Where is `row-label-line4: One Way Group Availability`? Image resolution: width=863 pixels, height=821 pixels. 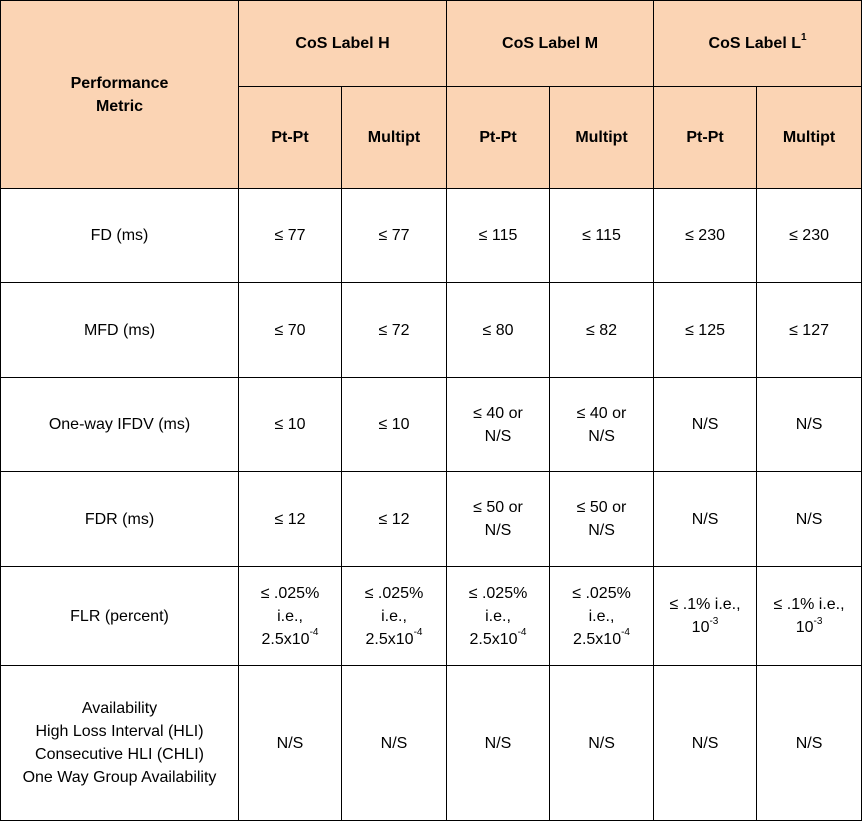
row-label-line4: One Way Group Availability is located at coordinates (119, 777).